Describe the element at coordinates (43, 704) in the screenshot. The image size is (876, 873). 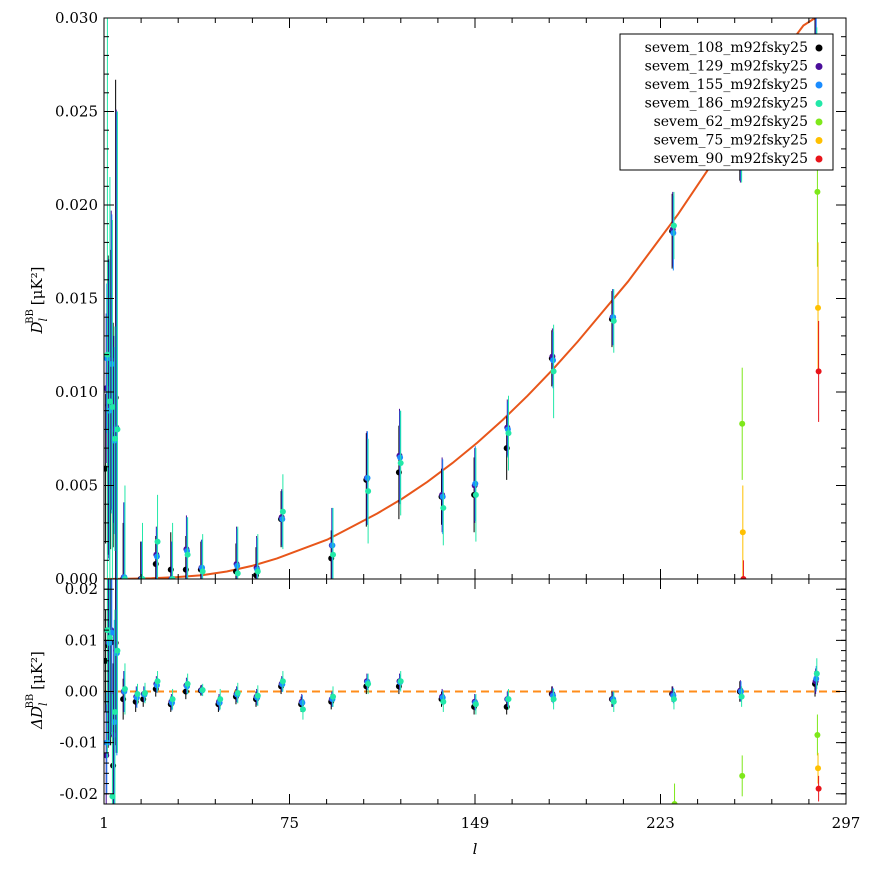
I see `ylabel-sub: l` at that location.